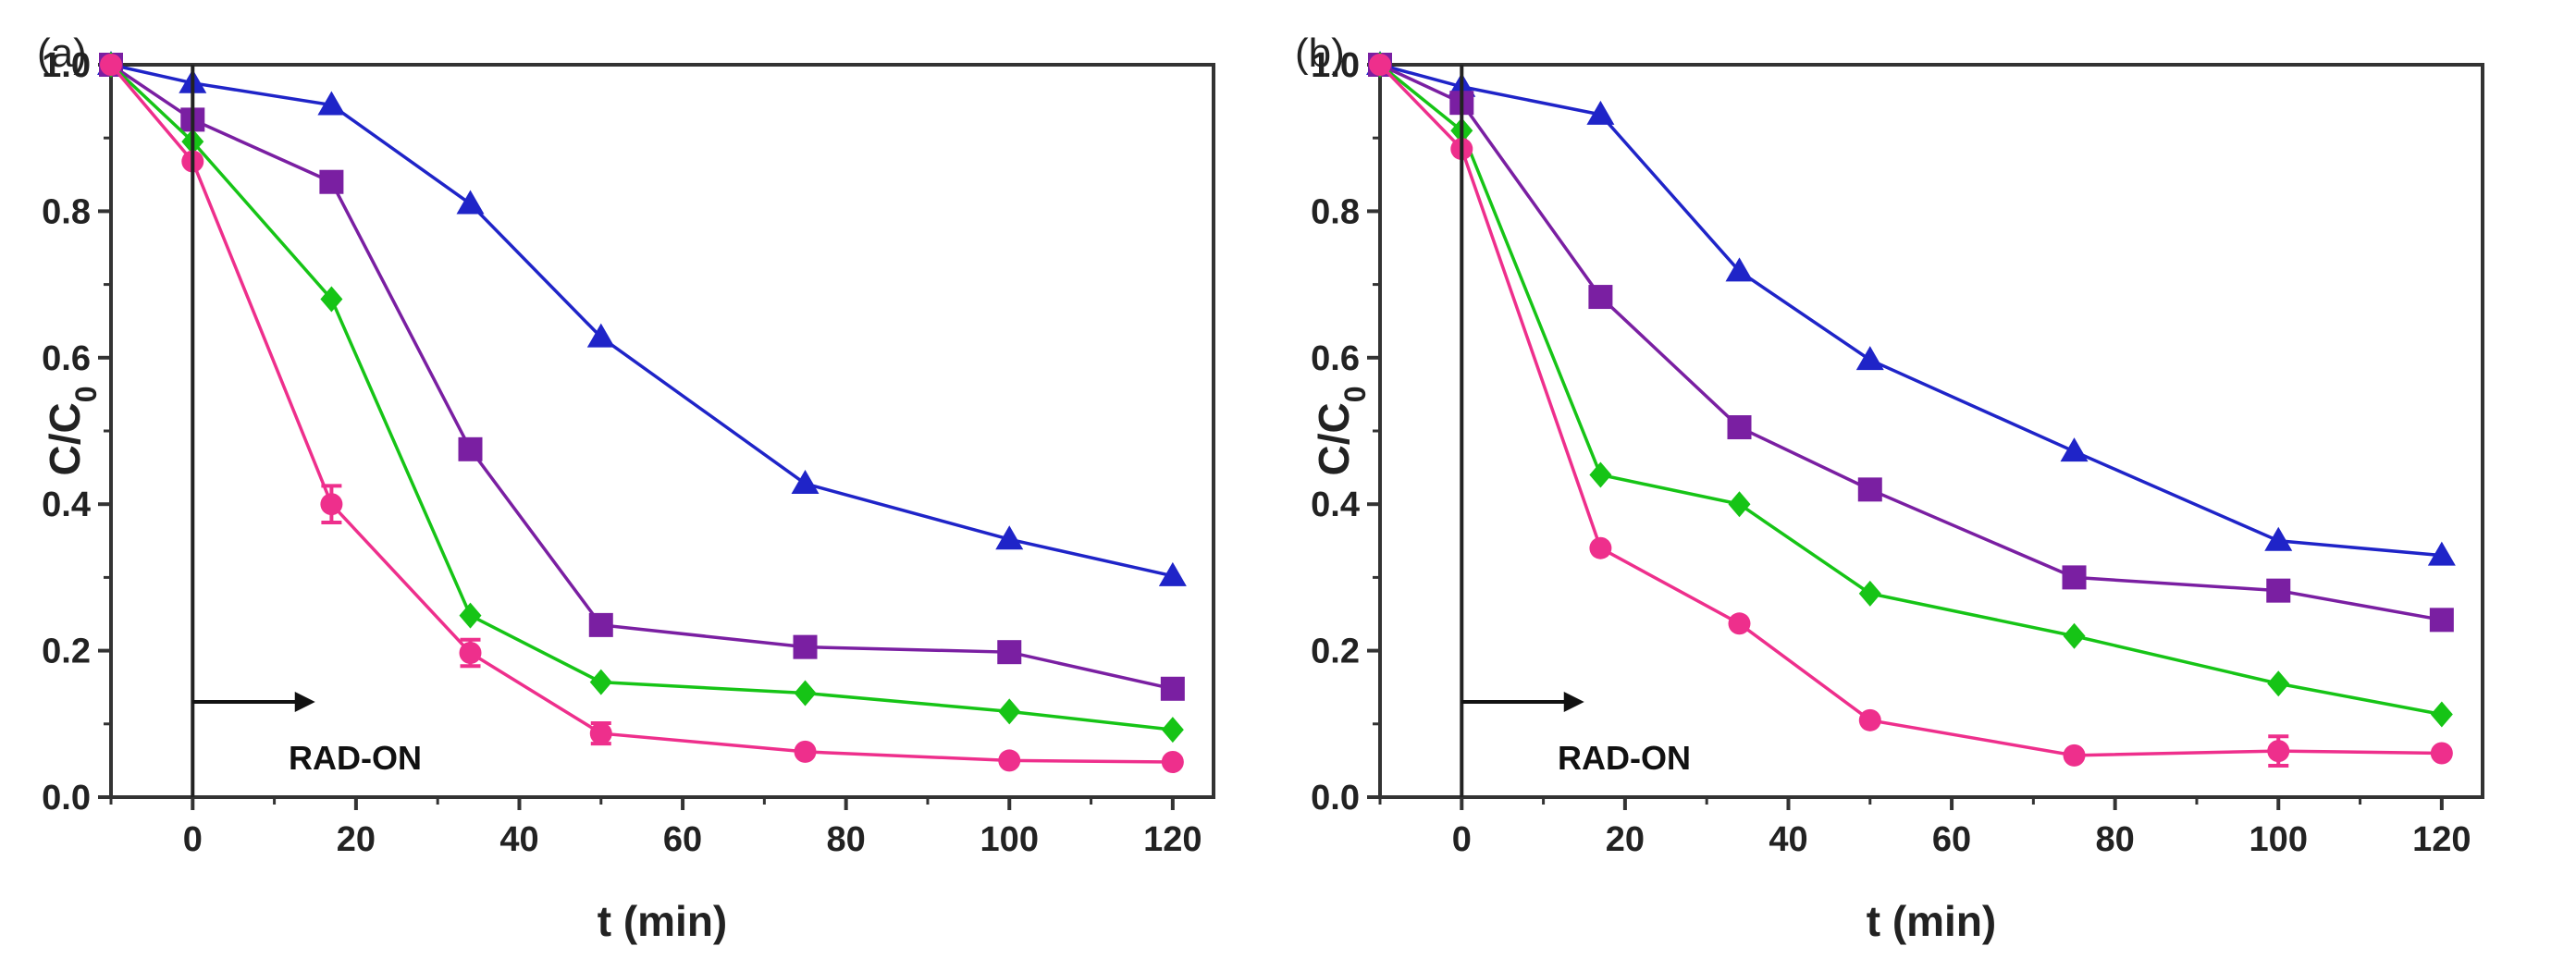 Image resolution: width=2576 pixels, height=971 pixels. I want to click on x-tick-label: 80, so click(2115, 840).